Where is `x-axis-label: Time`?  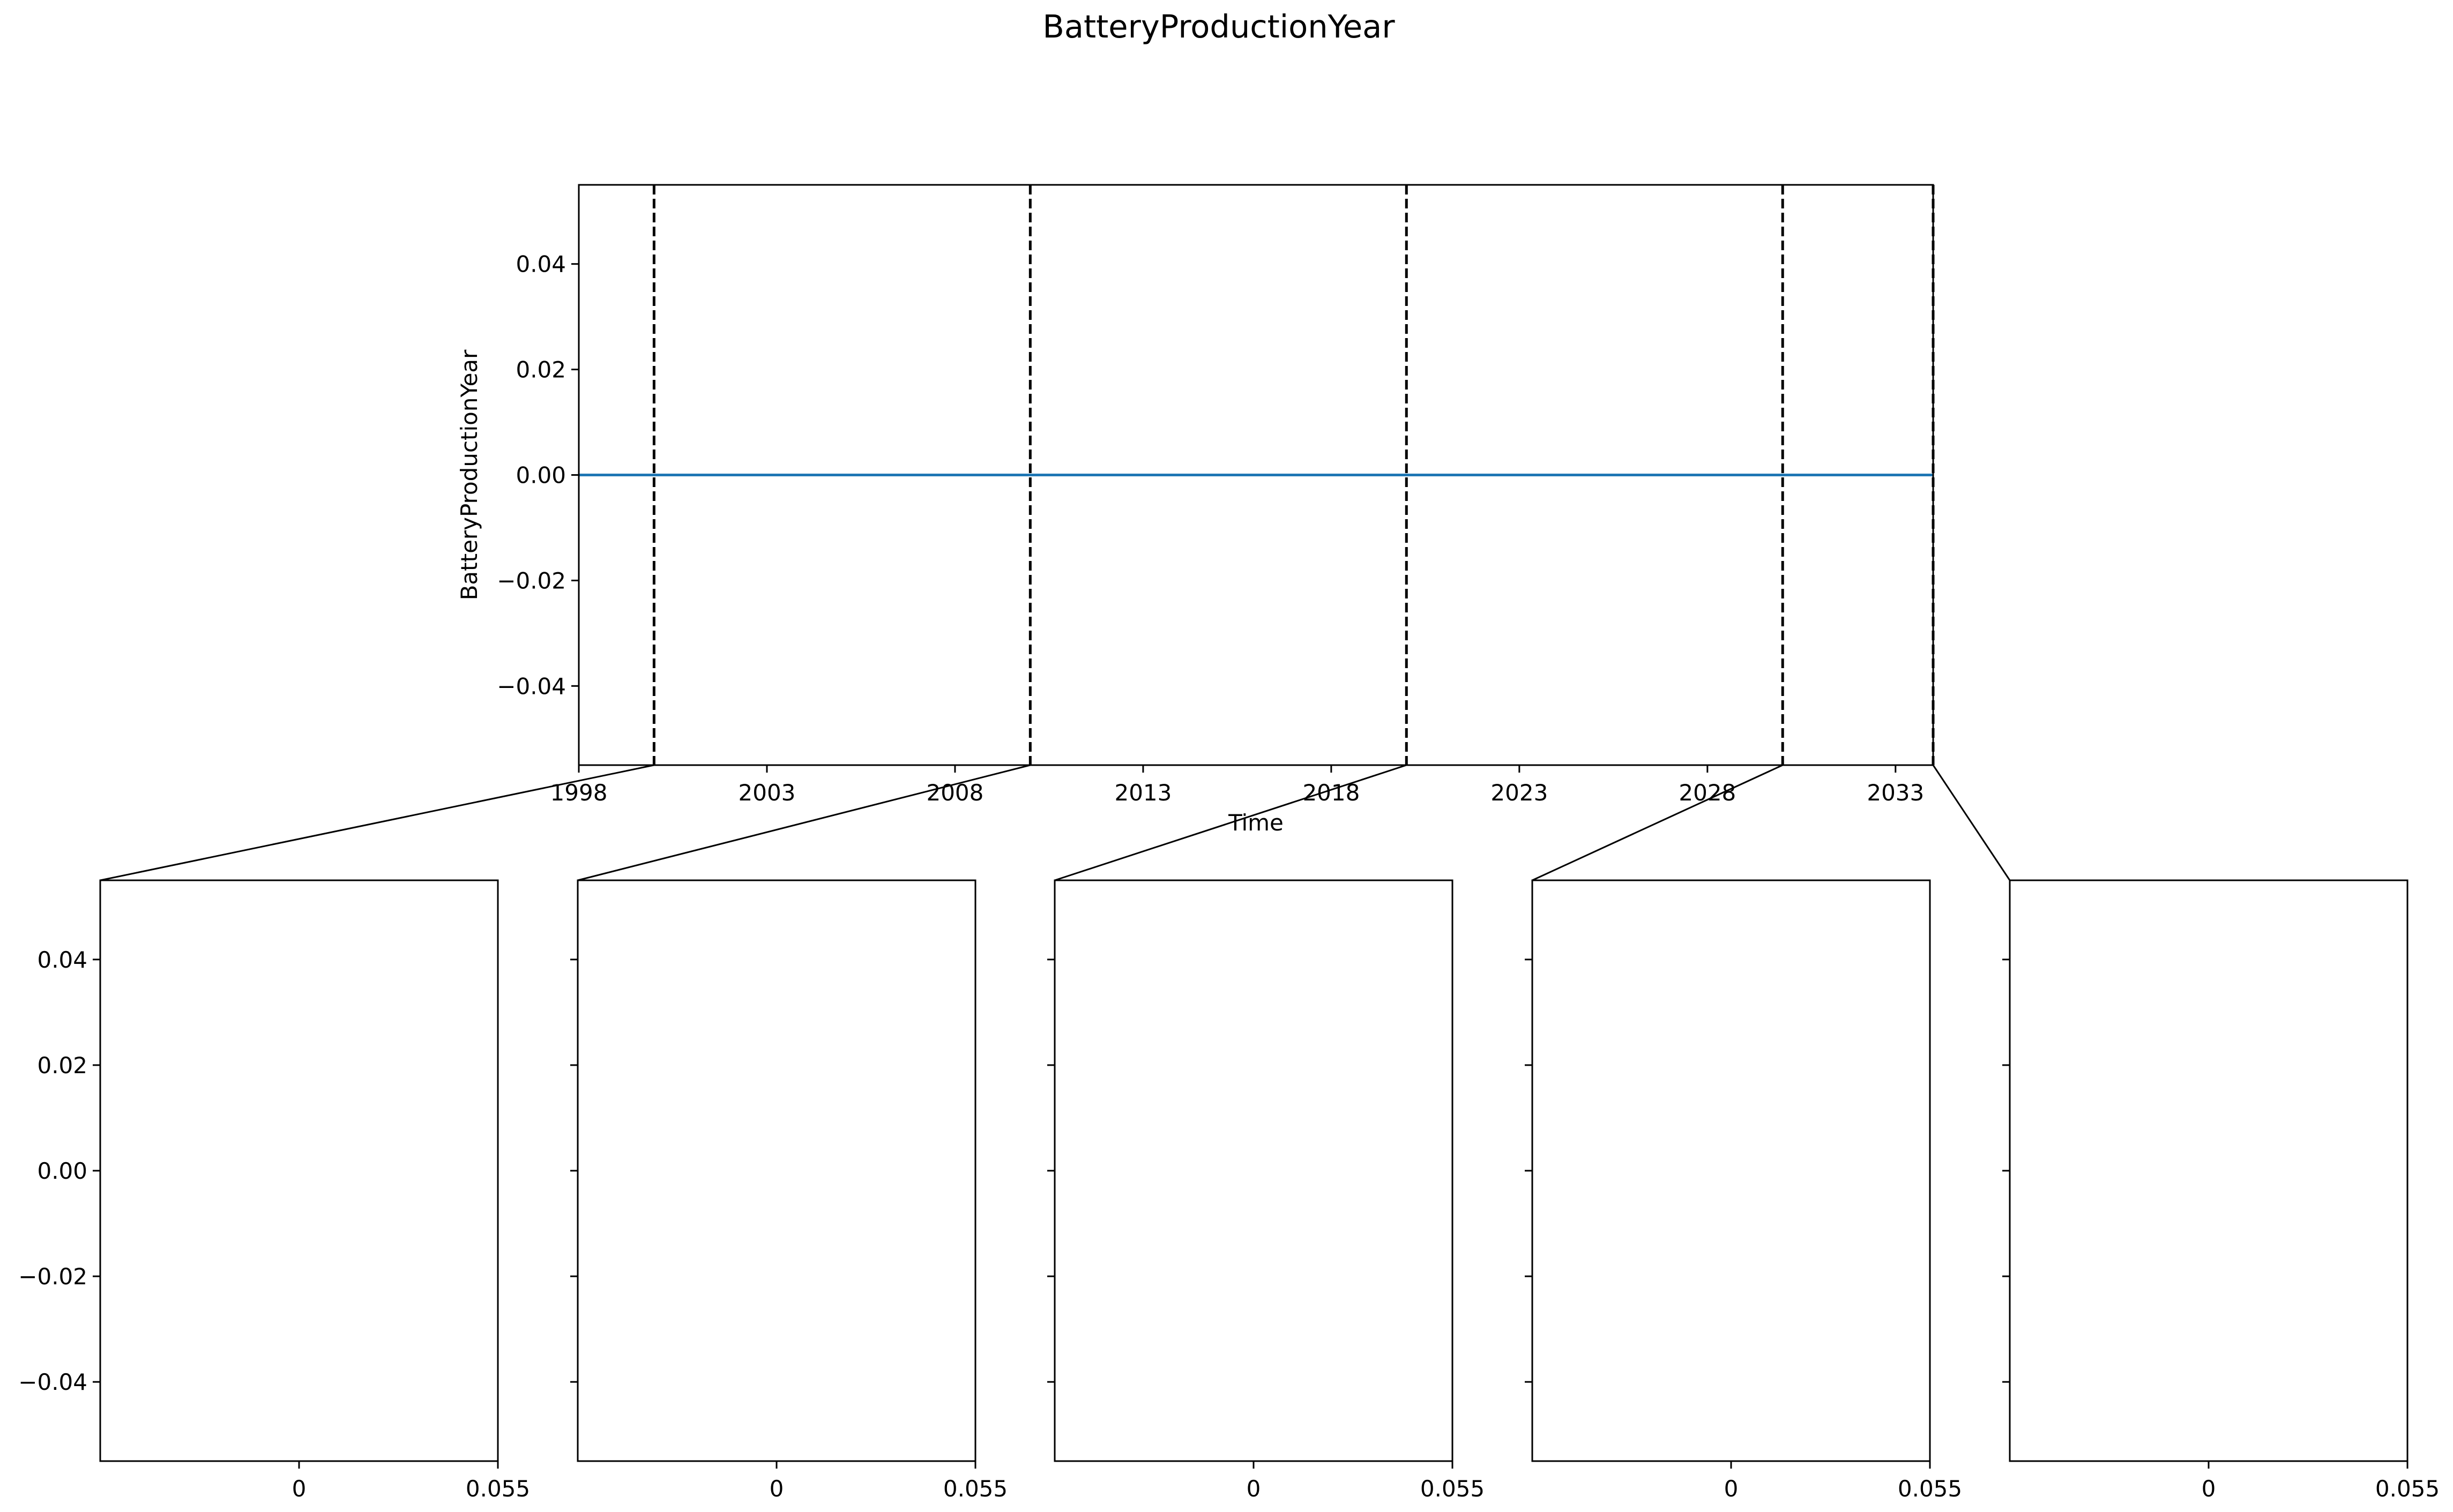 x-axis-label: Time is located at coordinates (1256, 823).